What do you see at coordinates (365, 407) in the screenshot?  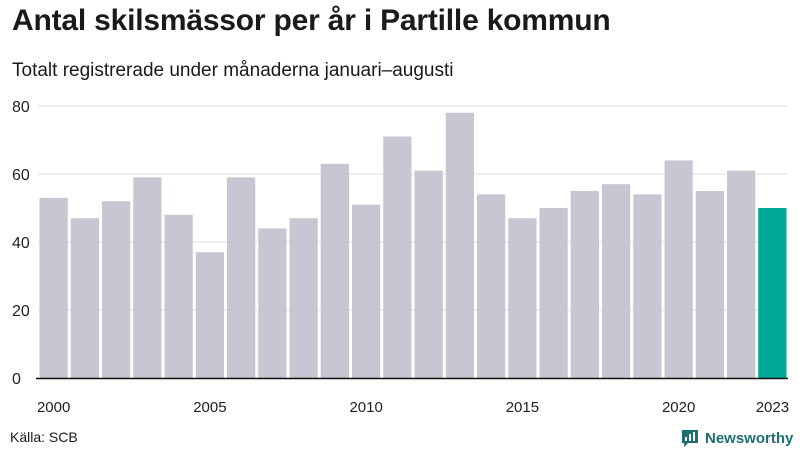 I see `x-tick-label: 2010` at bounding box center [365, 407].